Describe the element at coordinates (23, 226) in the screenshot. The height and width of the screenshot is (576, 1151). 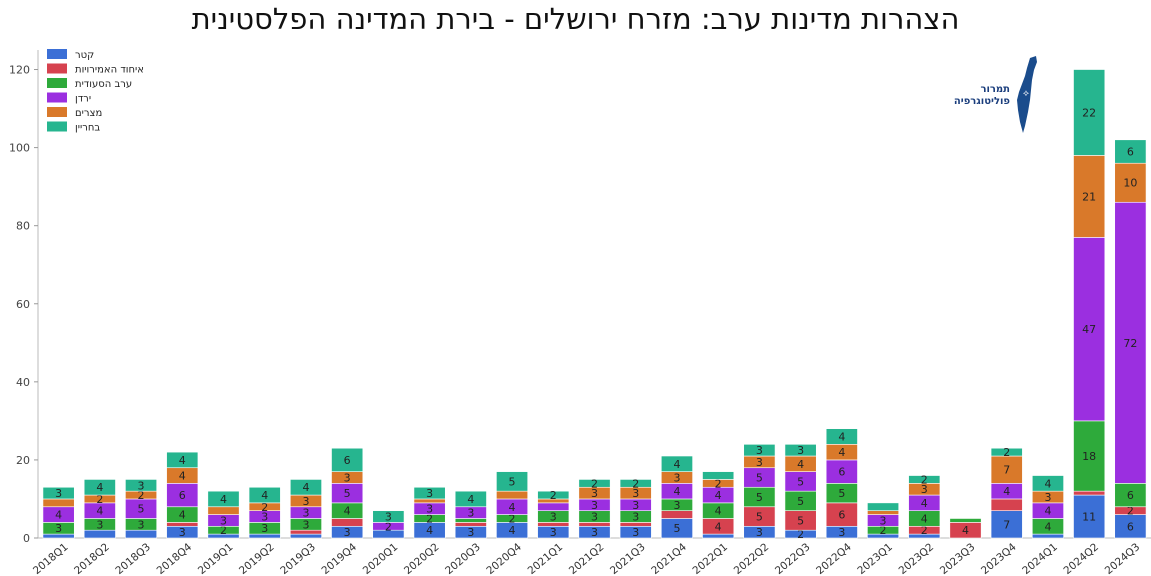
I see `y-tick-label: 80` at that location.